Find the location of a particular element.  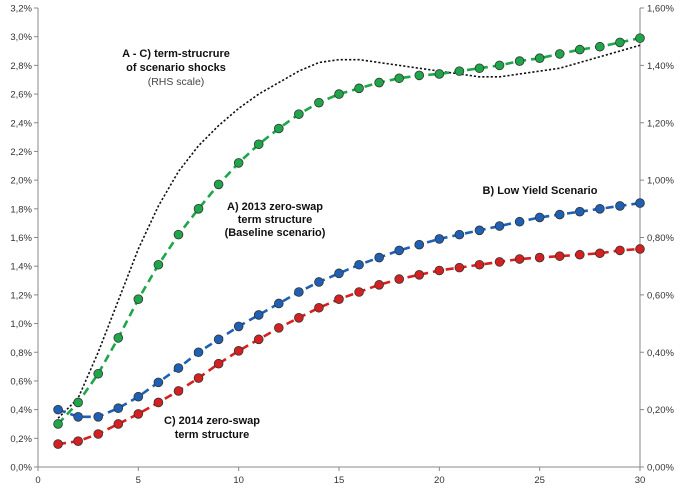

right-tick-label: 0,60% is located at coordinates (660, 295).